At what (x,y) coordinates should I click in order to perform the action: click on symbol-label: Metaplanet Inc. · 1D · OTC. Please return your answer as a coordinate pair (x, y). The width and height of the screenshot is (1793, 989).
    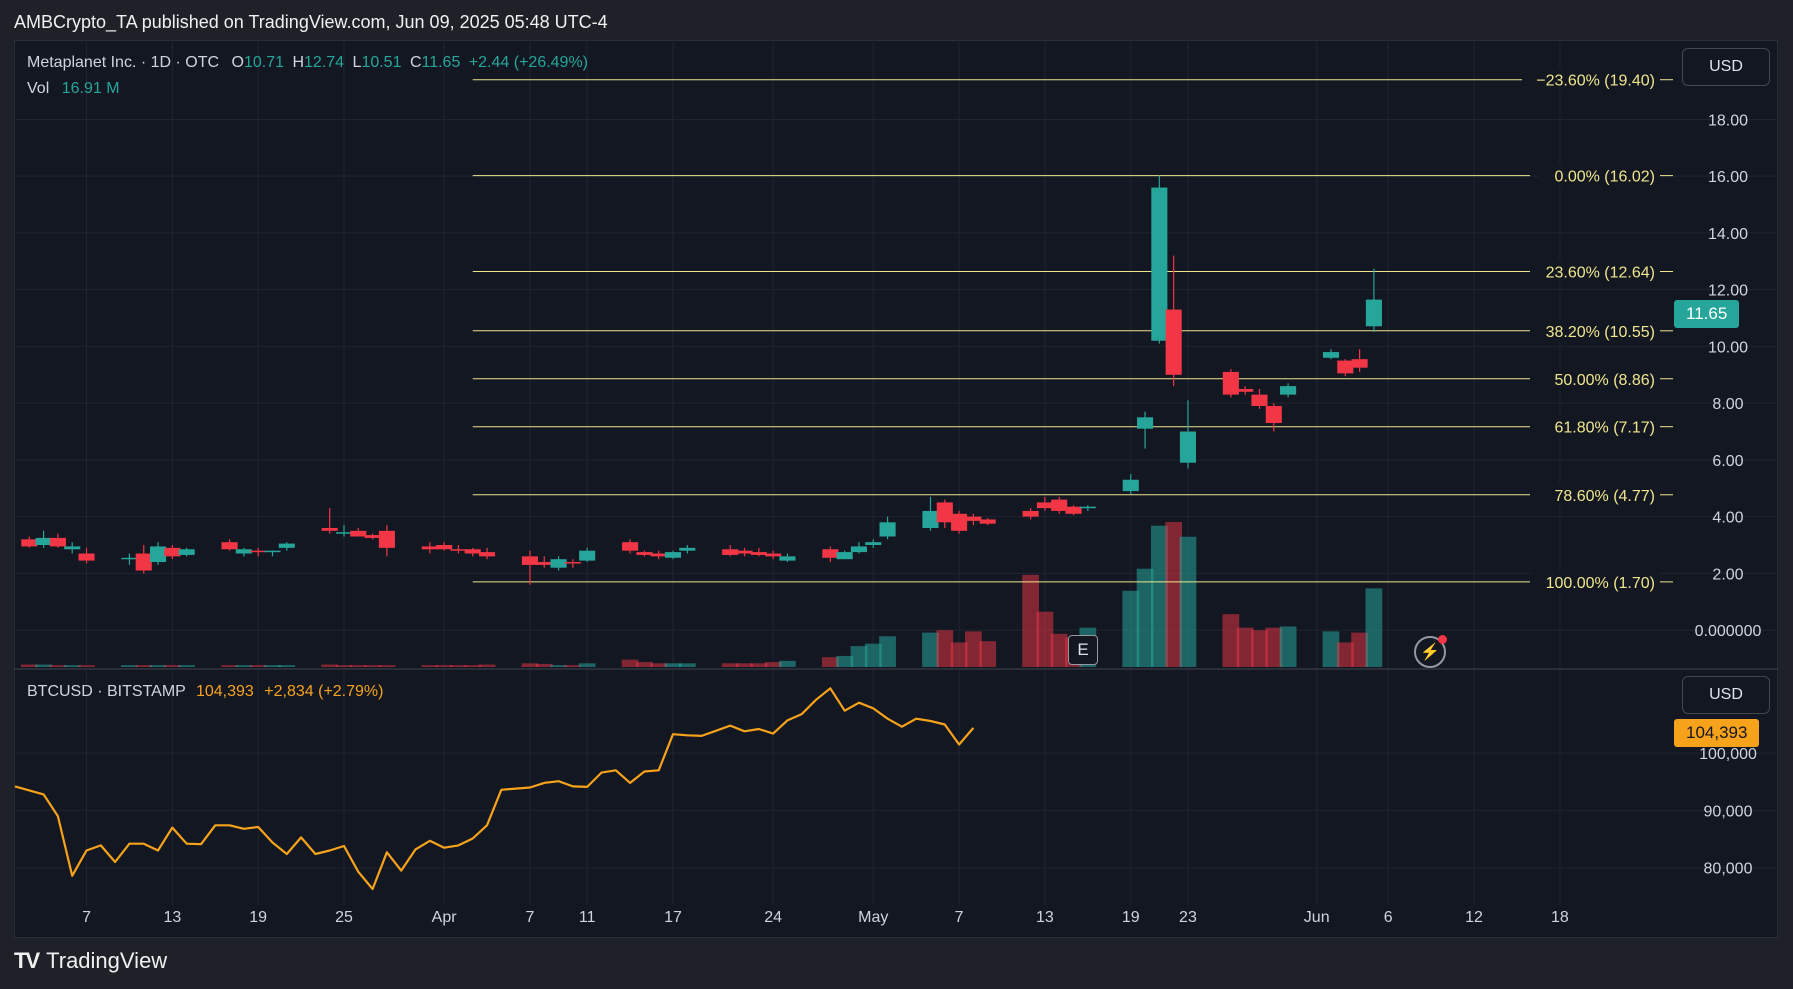
    Looking at the image, I should click on (123, 62).